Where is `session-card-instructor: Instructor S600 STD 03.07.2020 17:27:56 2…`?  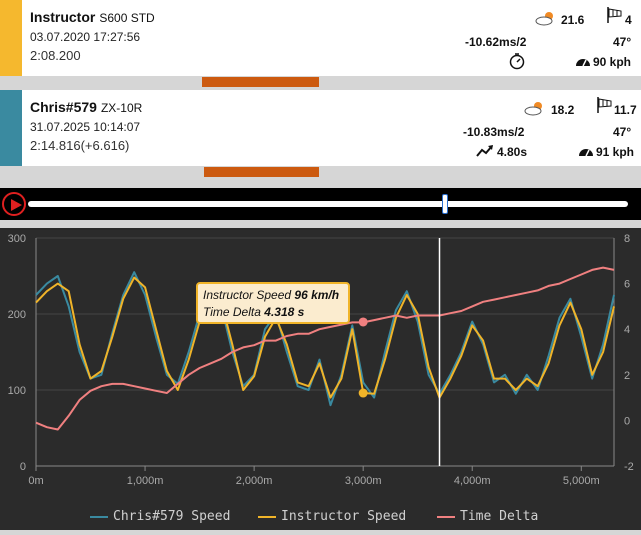 session-card-instructor: Instructor S600 STD 03.07.2020 17:27:56 2… is located at coordinates (320, 38).